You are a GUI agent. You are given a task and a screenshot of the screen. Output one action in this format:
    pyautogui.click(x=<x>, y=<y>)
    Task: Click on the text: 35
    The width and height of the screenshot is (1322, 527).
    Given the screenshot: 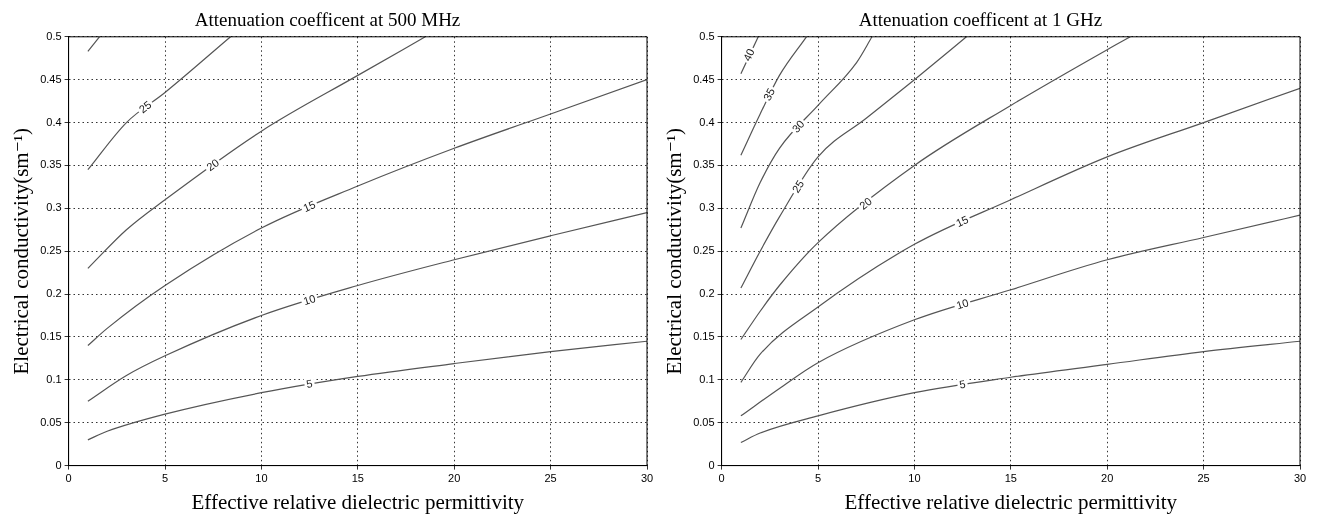 What is the action you would take?
    pyautogui.click(x=769, y=94)
    